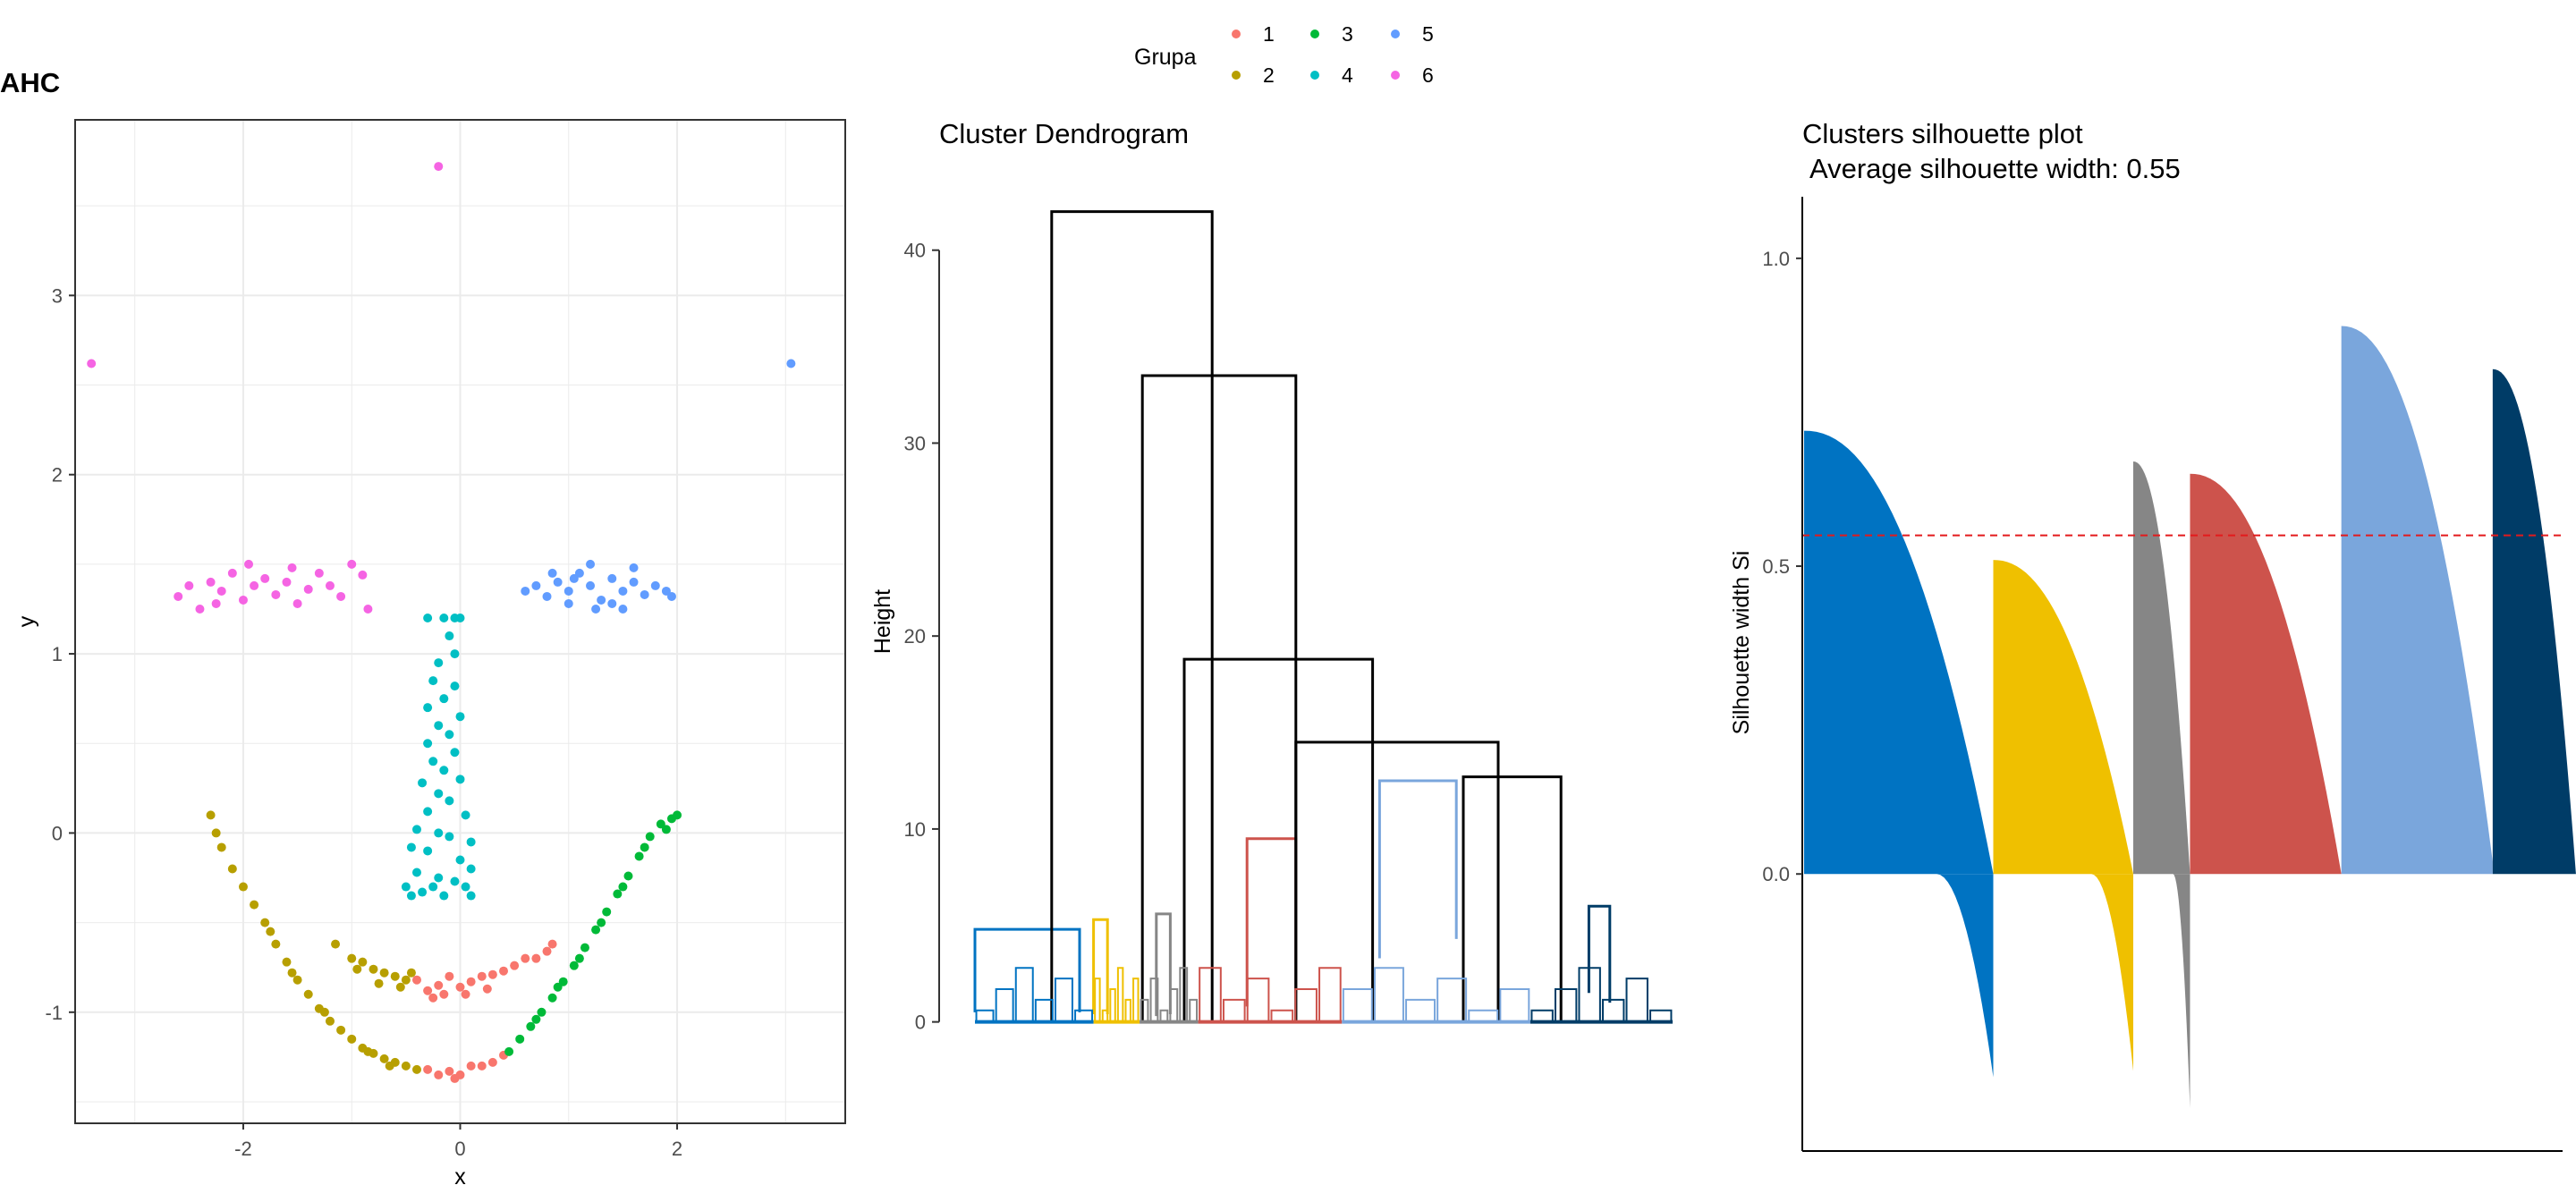 The height and width of the screenshot is (1202, 2576). What do you see at coordinates (1027, 969) in the screenshot?
I see `dendrogram-link-blue` at bounding box center [1027, 969].